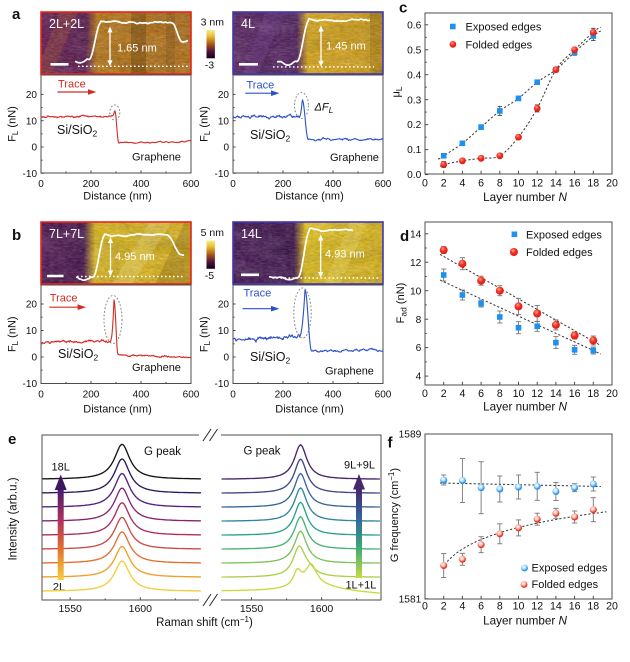  Describe the element at coordinates (410, 435) in the screenshot. I see `svg-text: 1589` at that location.